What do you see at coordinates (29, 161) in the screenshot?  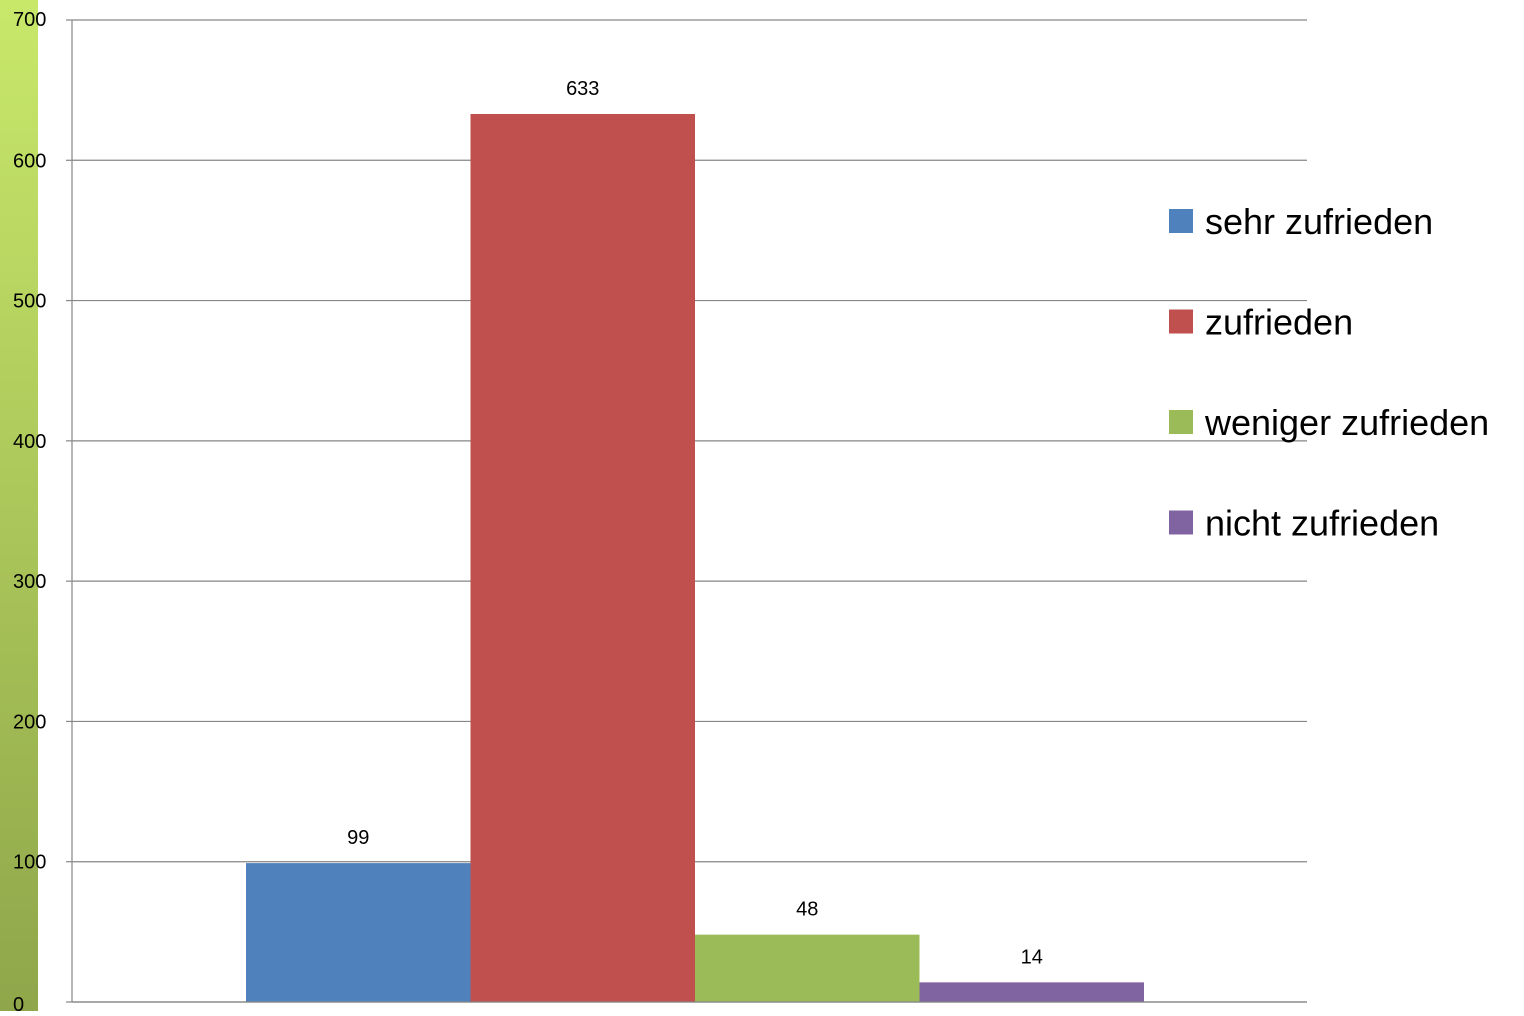 I see `y-tick-label: 600` at bounding box center [29, 161].